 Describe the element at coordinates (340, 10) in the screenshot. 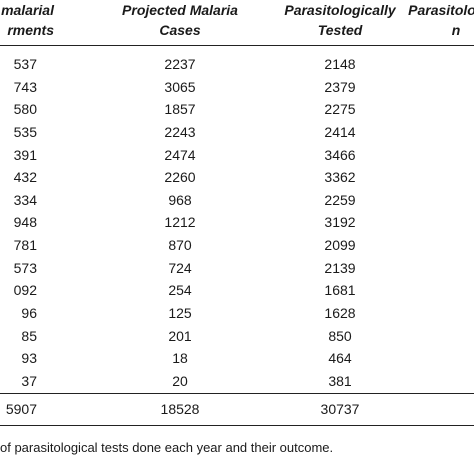

I see `header-col3-line1: Parasitologically` at that location.